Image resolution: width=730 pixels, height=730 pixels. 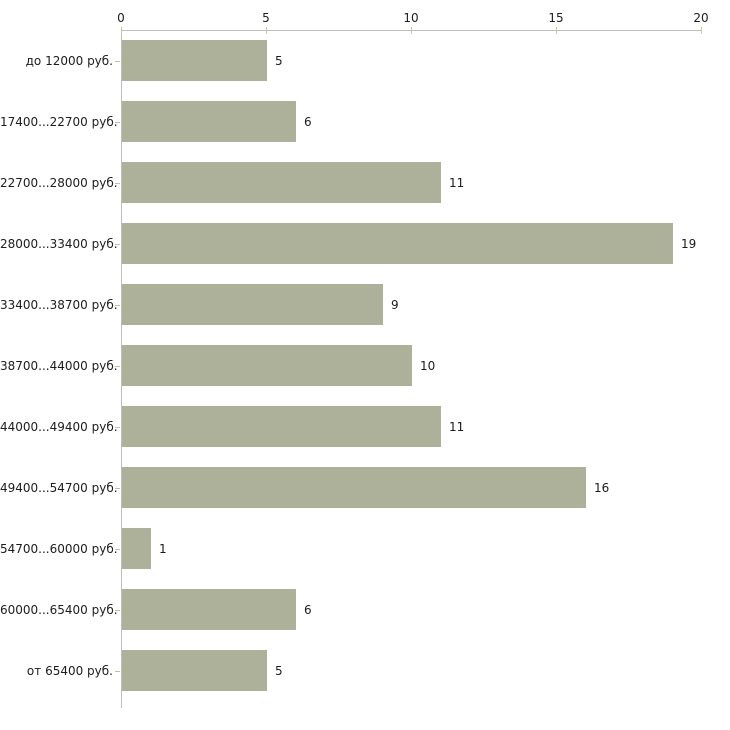 I want to click on value-label: 10, so click(x=428, y=365).